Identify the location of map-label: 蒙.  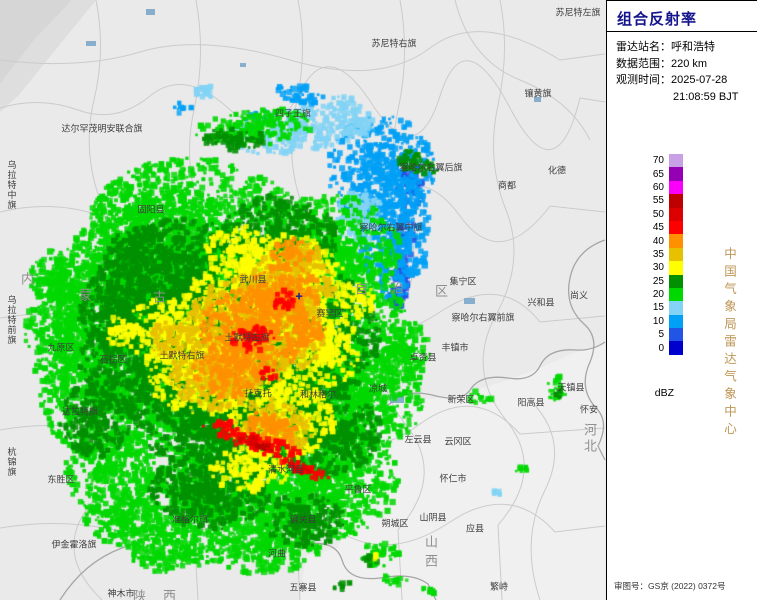
(86, 295).